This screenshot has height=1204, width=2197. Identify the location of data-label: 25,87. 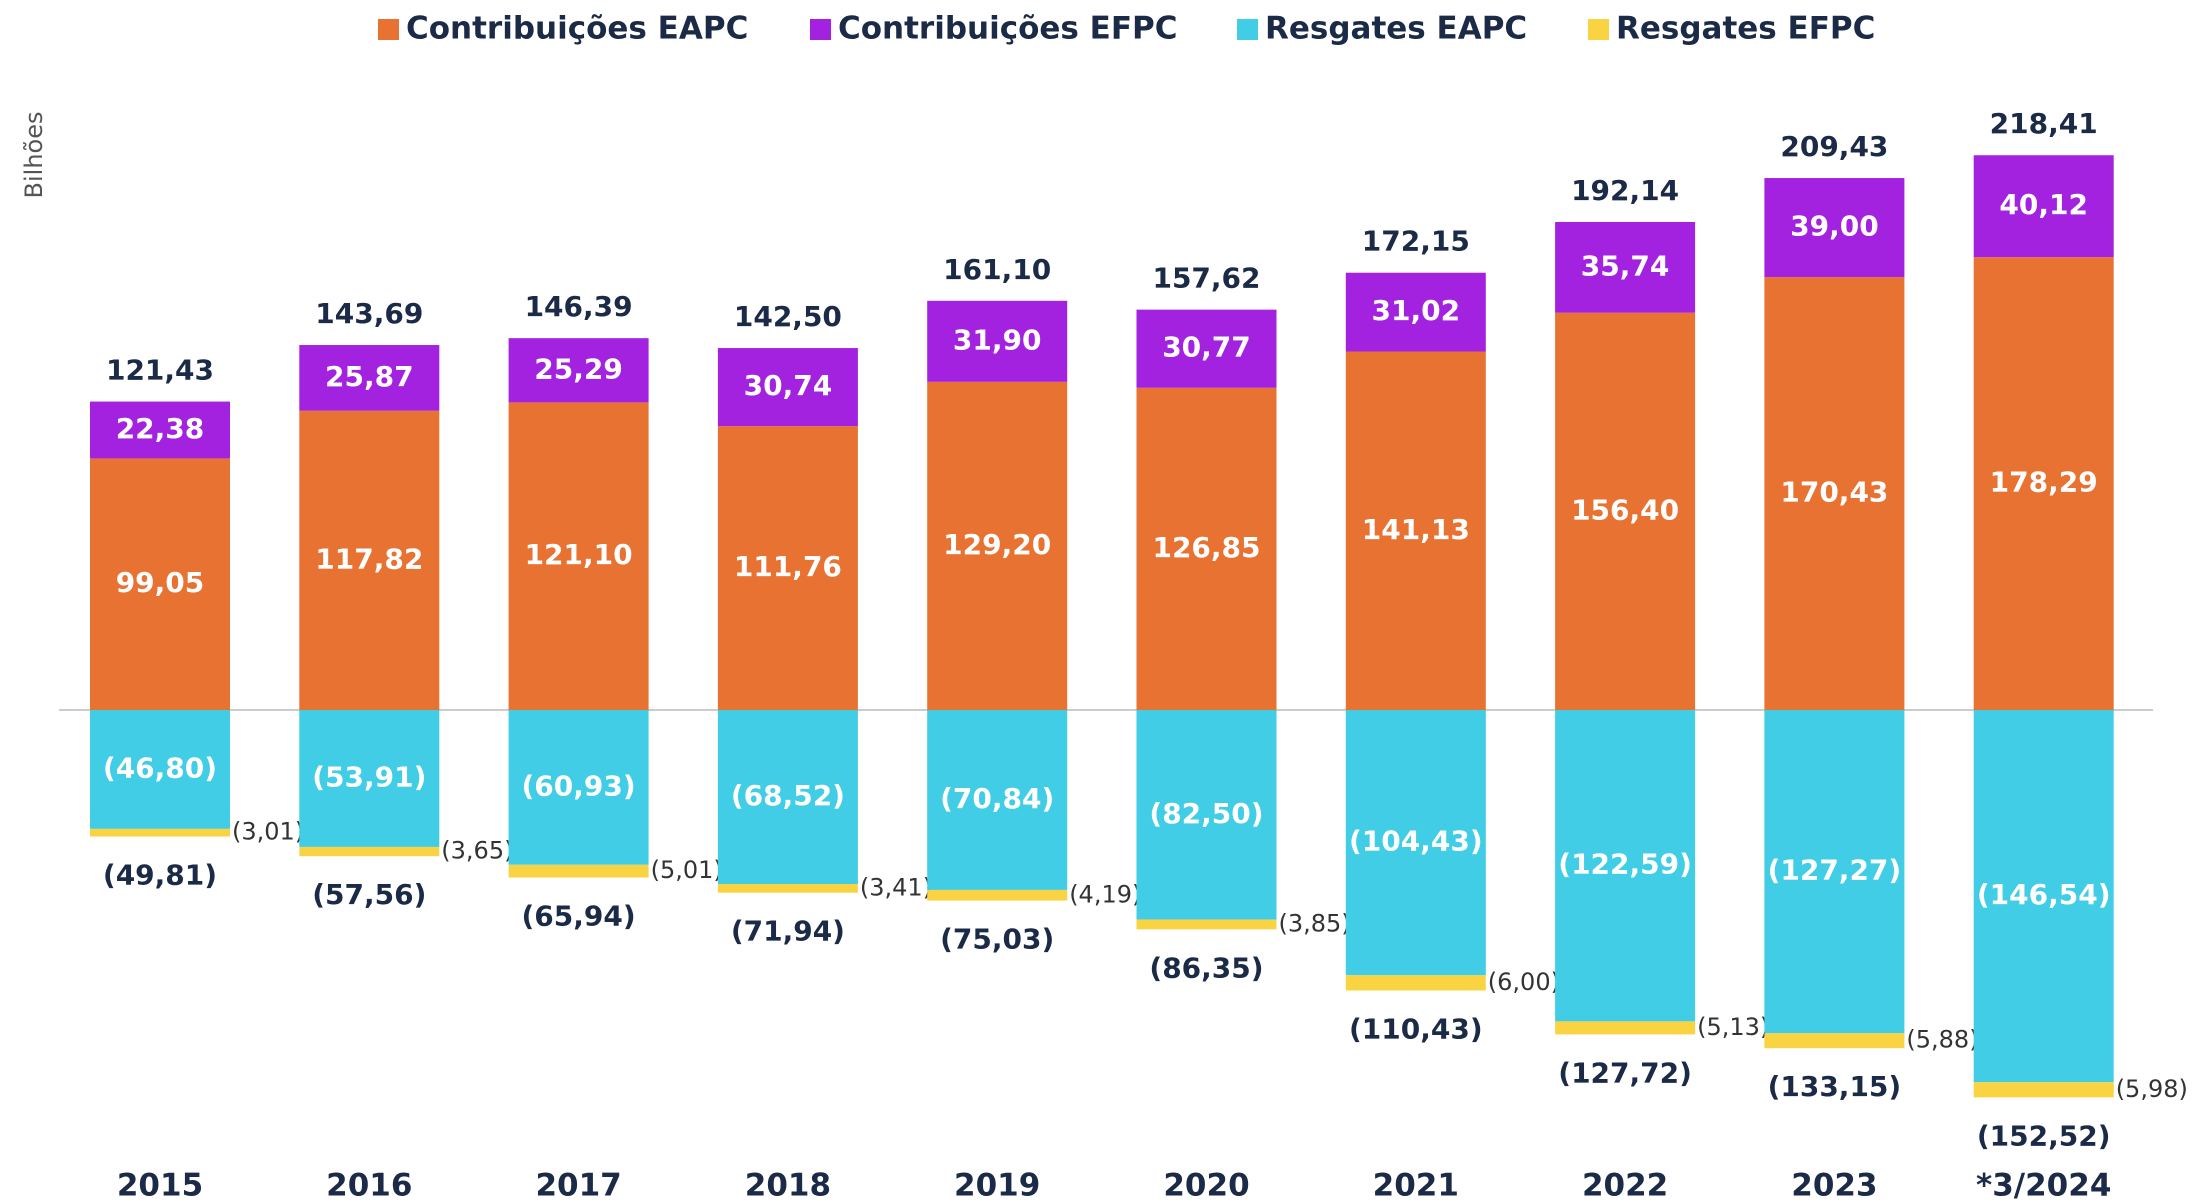
(369, 376).